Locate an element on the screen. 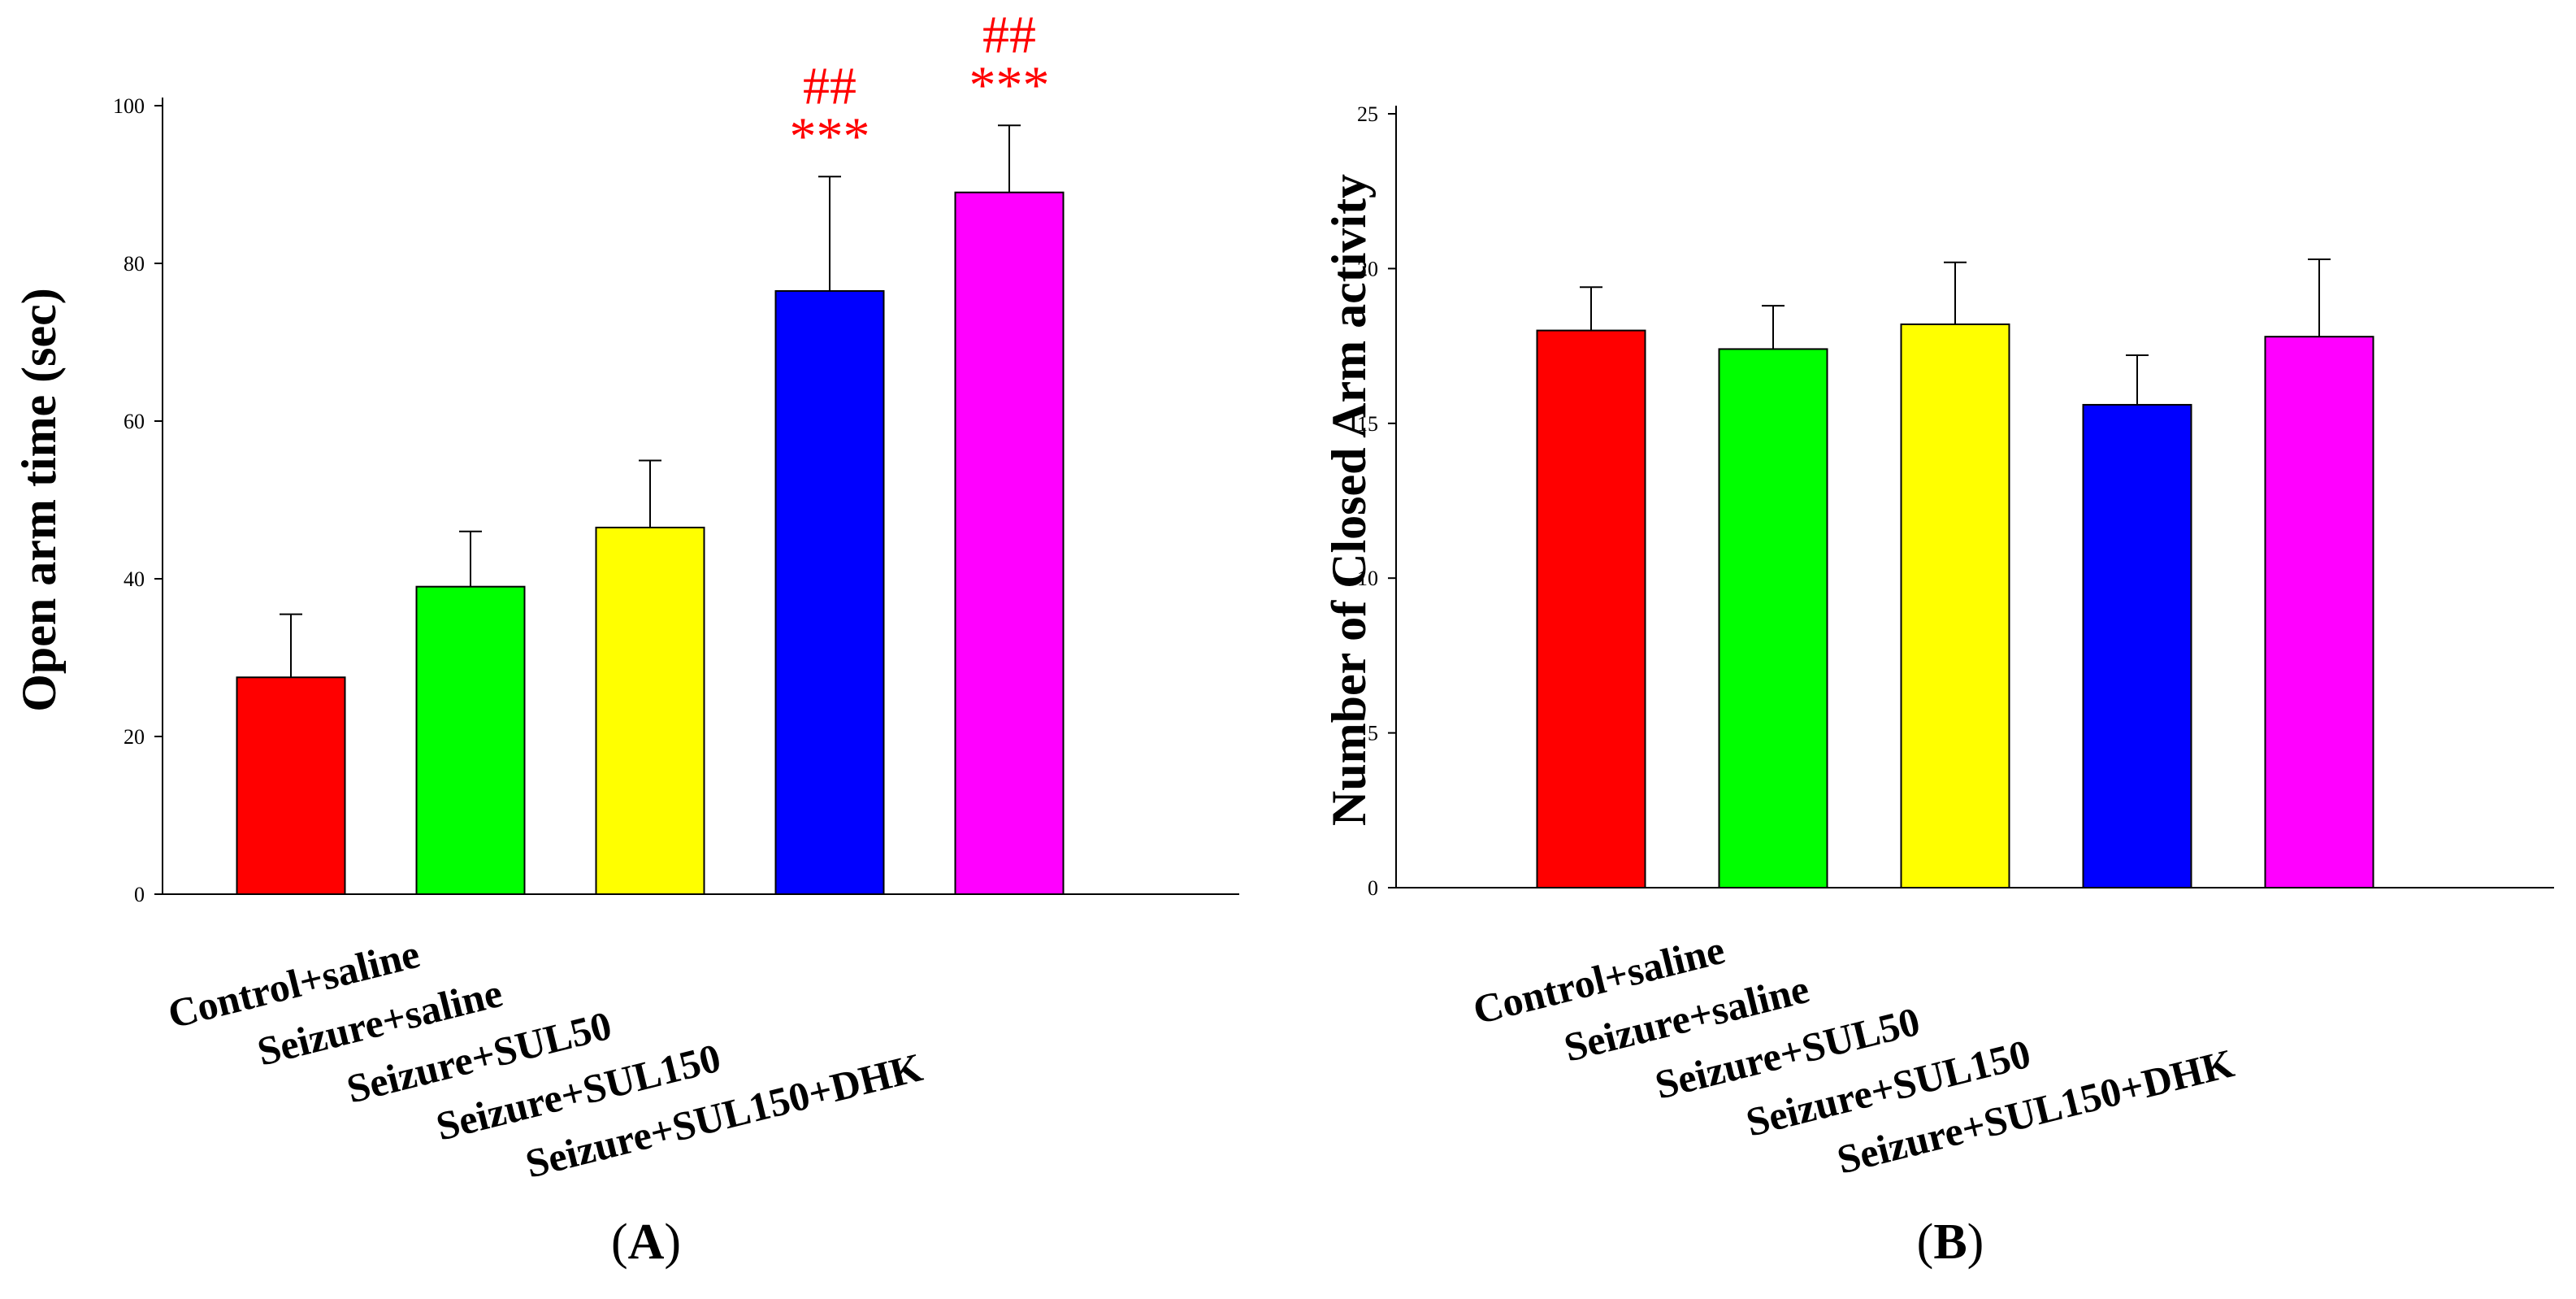 The width and height of the screenshot is (2576, 1299). y-tick-label: 80 is located at coordinates (134, 264).